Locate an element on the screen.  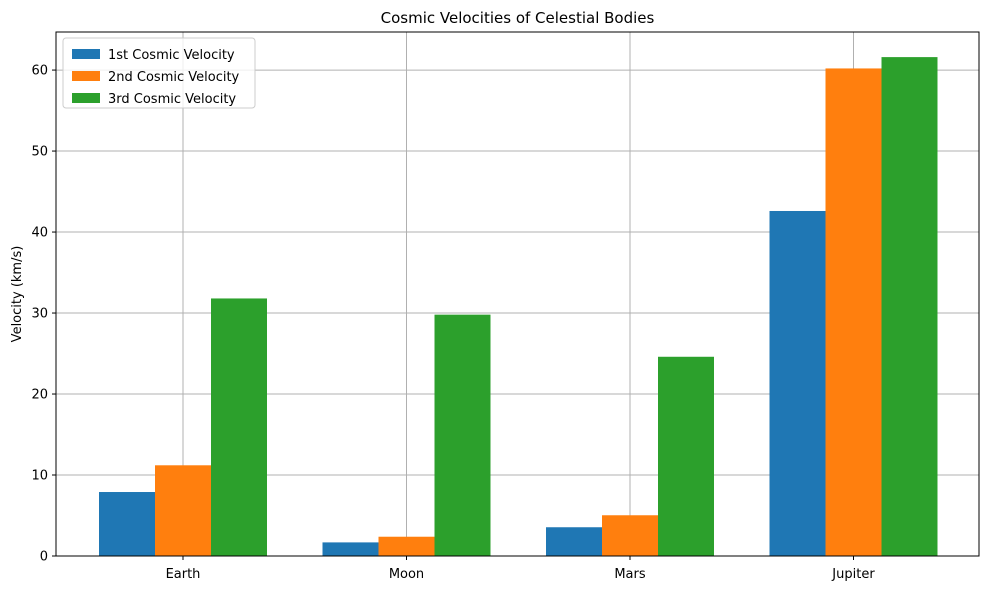
y-tick-label: 0 is located at coordinates (44, 557).